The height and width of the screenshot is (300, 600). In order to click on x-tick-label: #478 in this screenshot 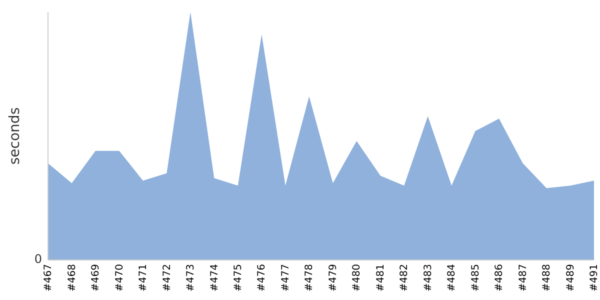, I will do `click(310, 278)`.